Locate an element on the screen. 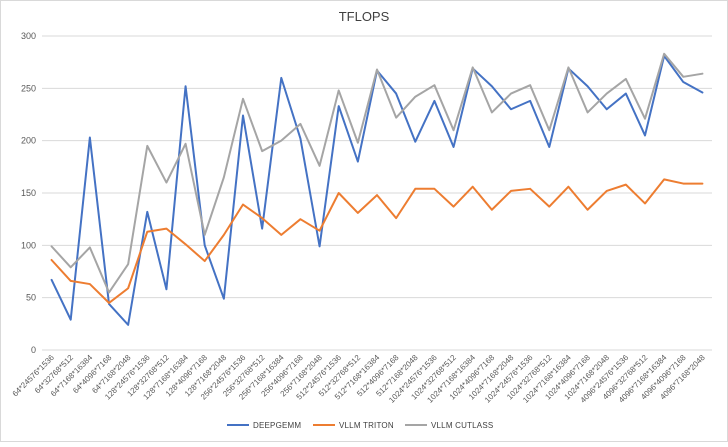 This screenshot has width=728, height=447. legend-item-vllm-triton: VLLM TRITON is located at coordinates (353, 425).